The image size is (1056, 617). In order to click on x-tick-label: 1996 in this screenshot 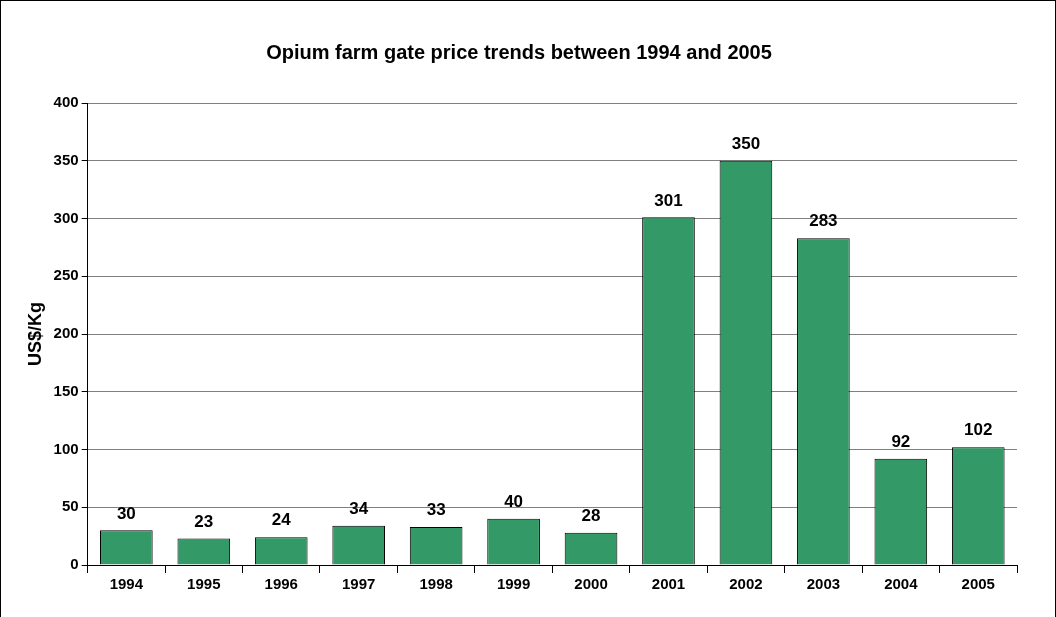, I will do `click(281, 584)`.